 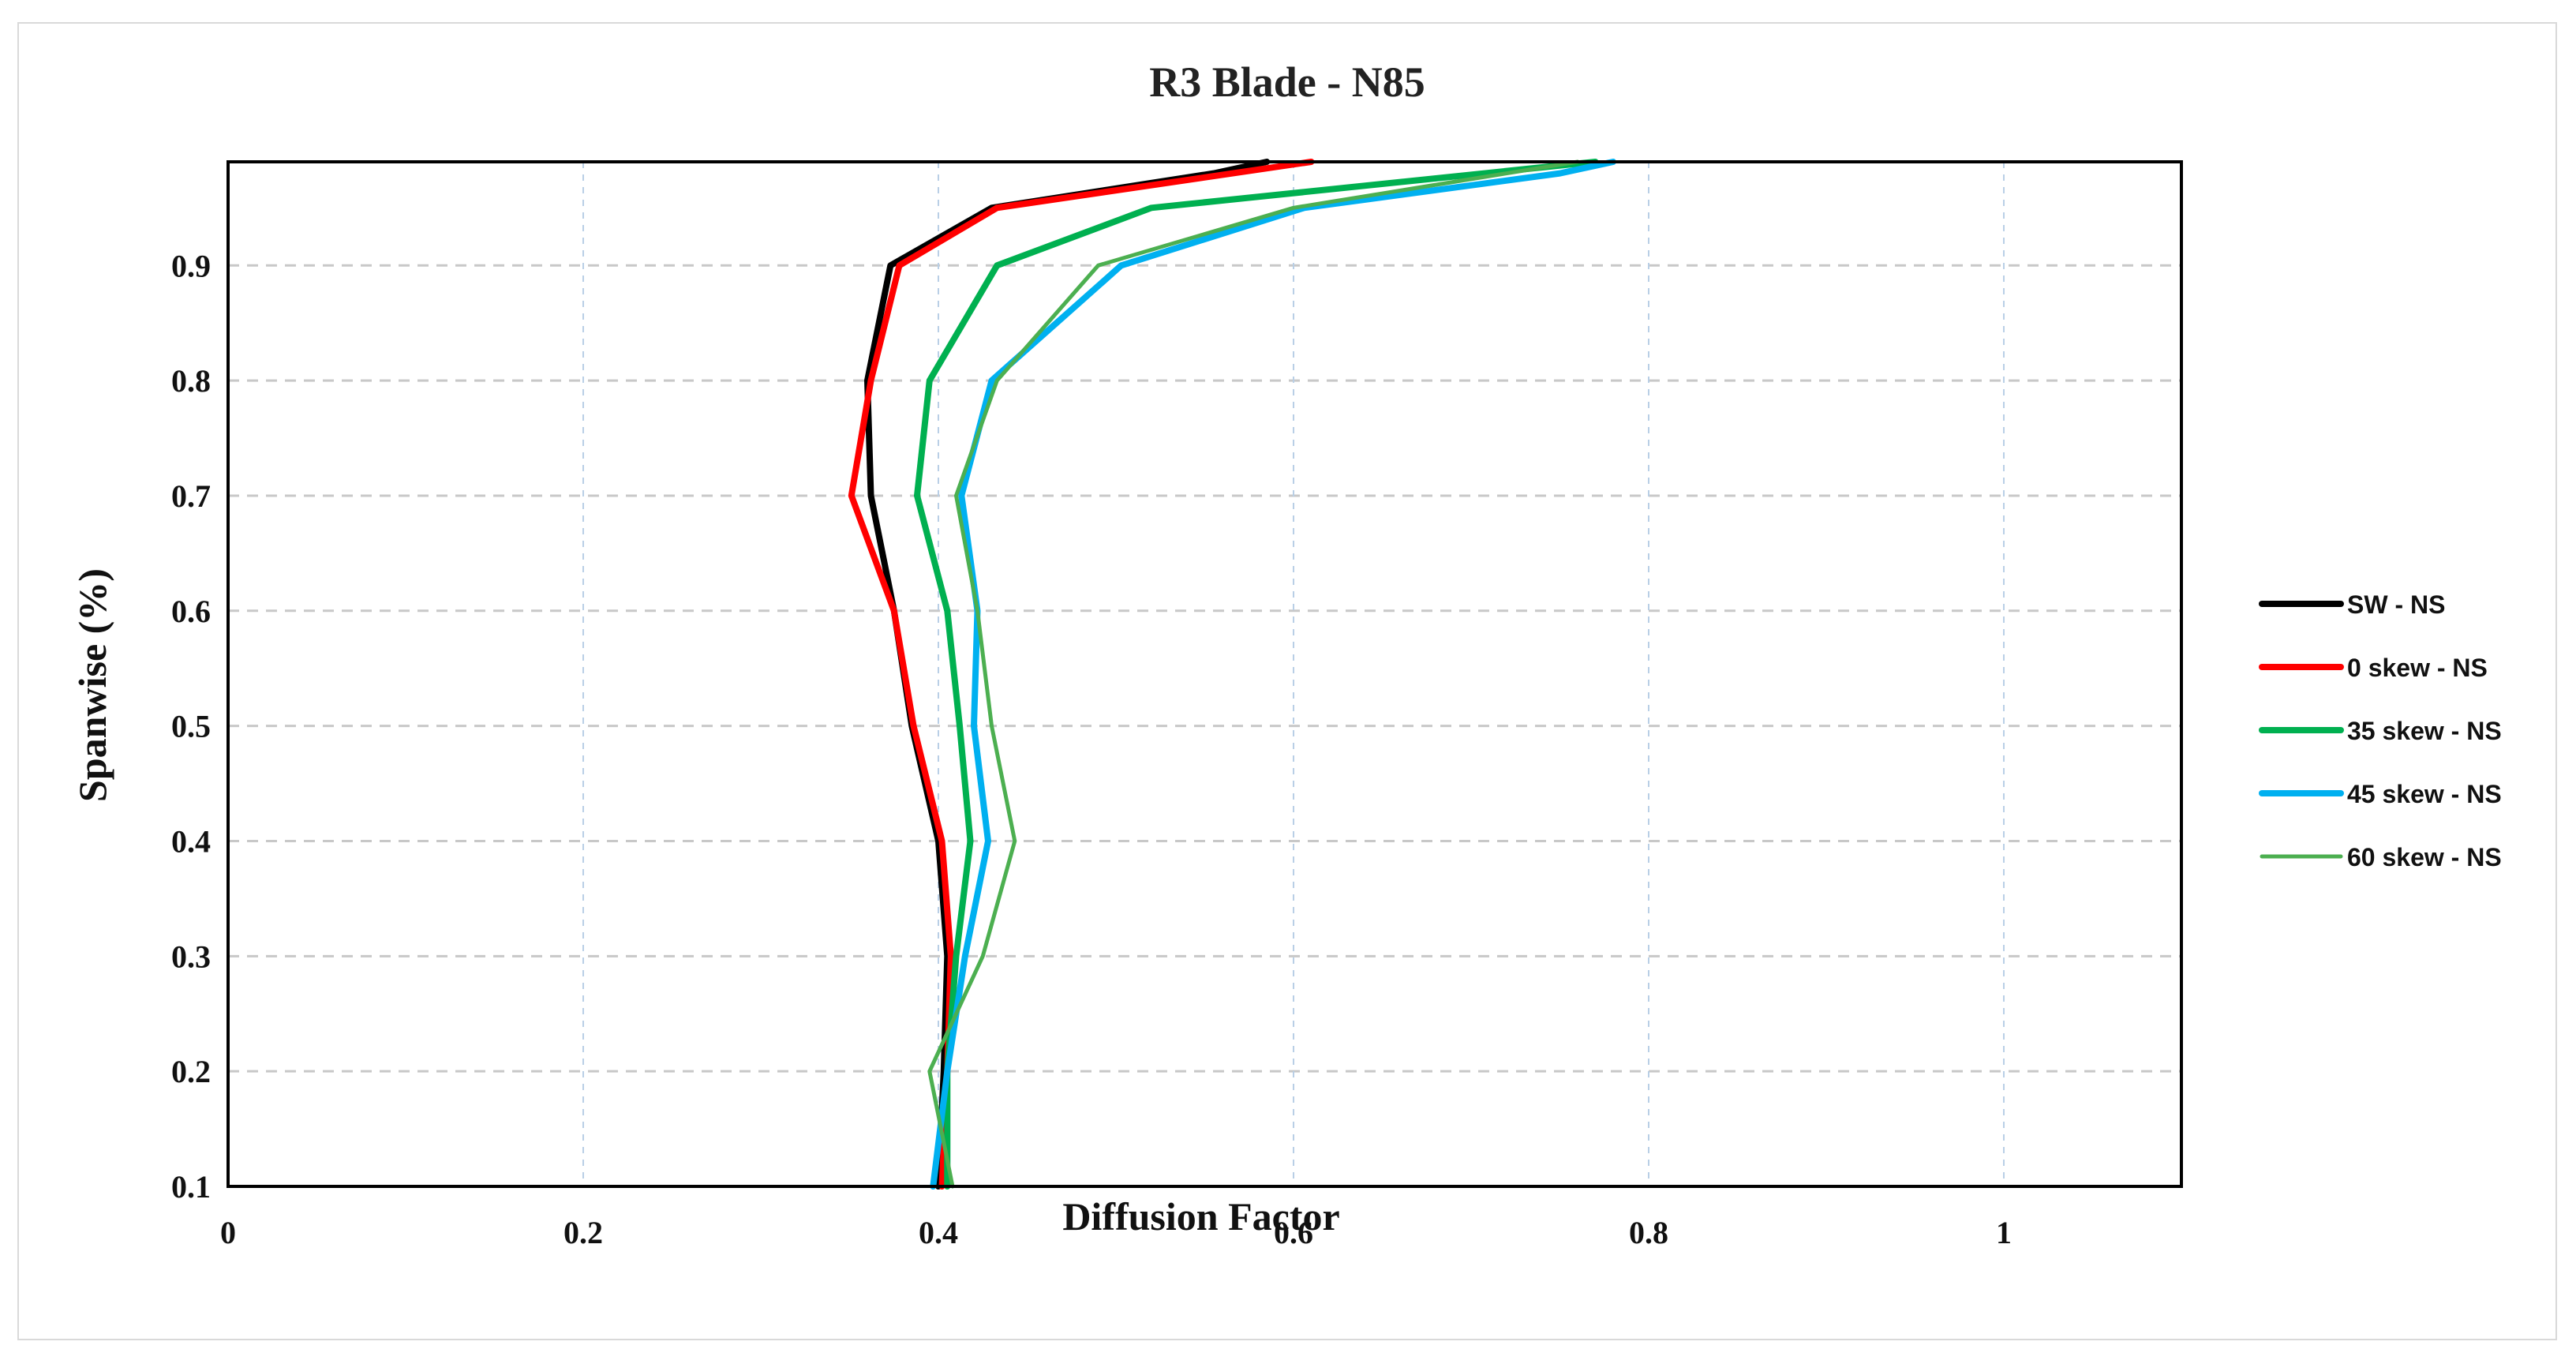 I want to click on y-tick-label: 0.1, so click(x=191, y=1187).